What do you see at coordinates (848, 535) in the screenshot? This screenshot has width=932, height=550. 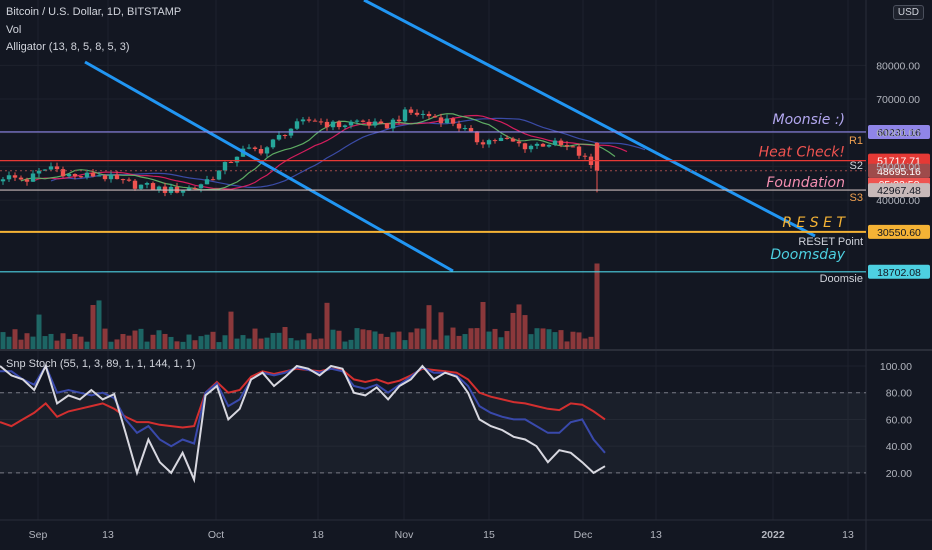 I see `time-axis-tick: 13` at bounding box center [848, 535].